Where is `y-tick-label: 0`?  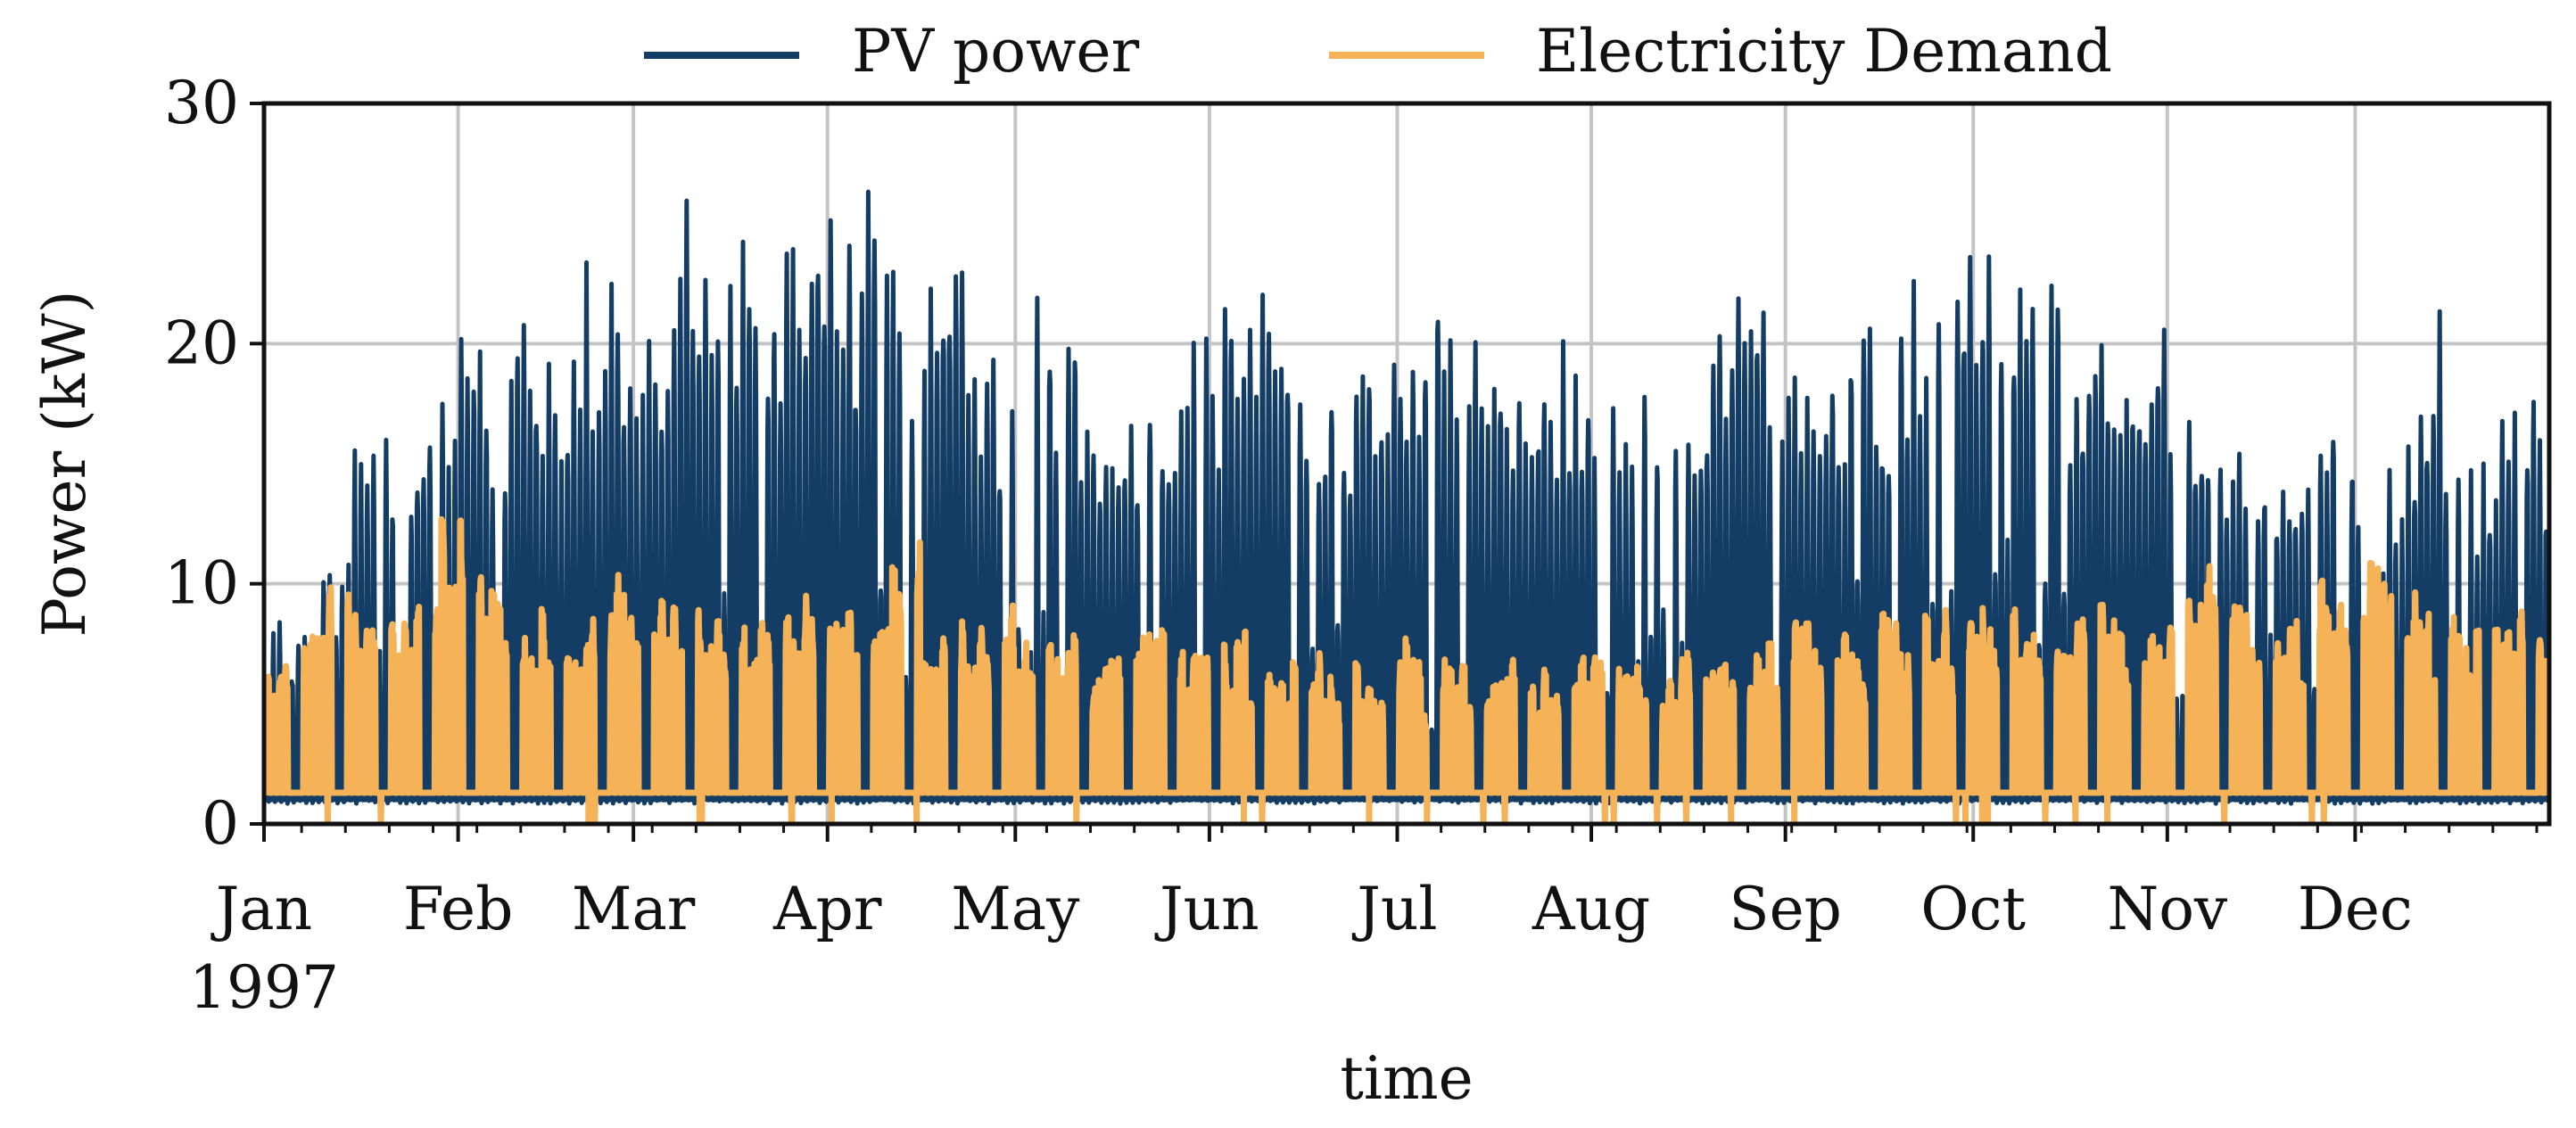 y-tick-label: 0 is located at coordinates (220, 823).